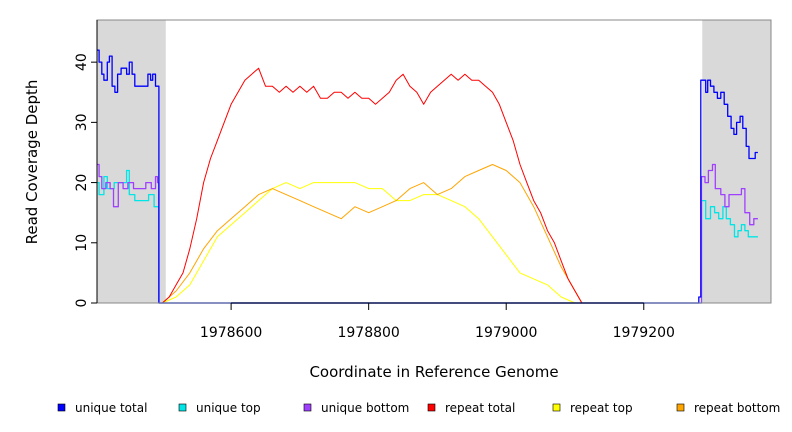  Describe the element at coordinates (644, 333) in the screenshot. I see `x-tick-label-3: 1979200` at that location.